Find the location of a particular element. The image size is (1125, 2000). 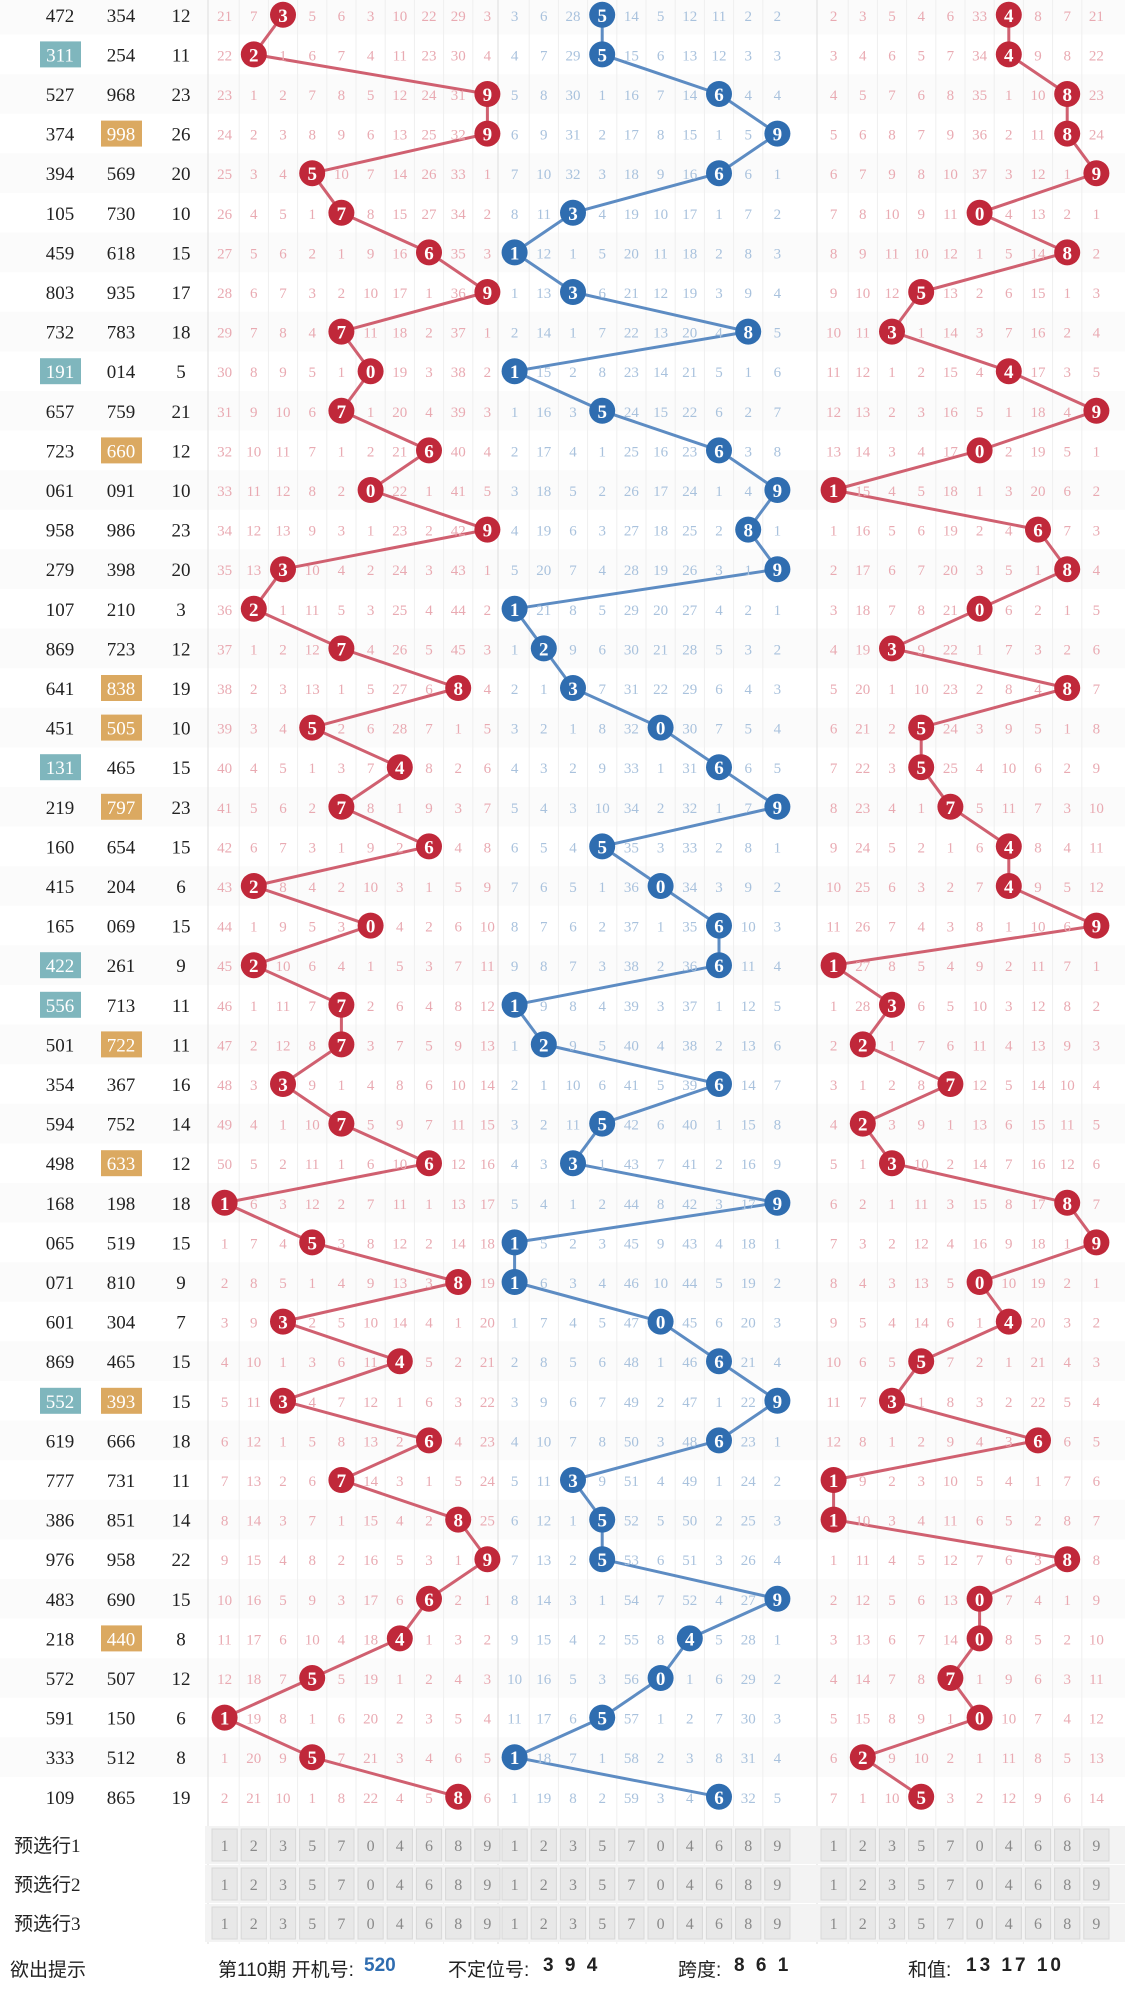

miss-count: 11 is located at coordinates (312, 611).